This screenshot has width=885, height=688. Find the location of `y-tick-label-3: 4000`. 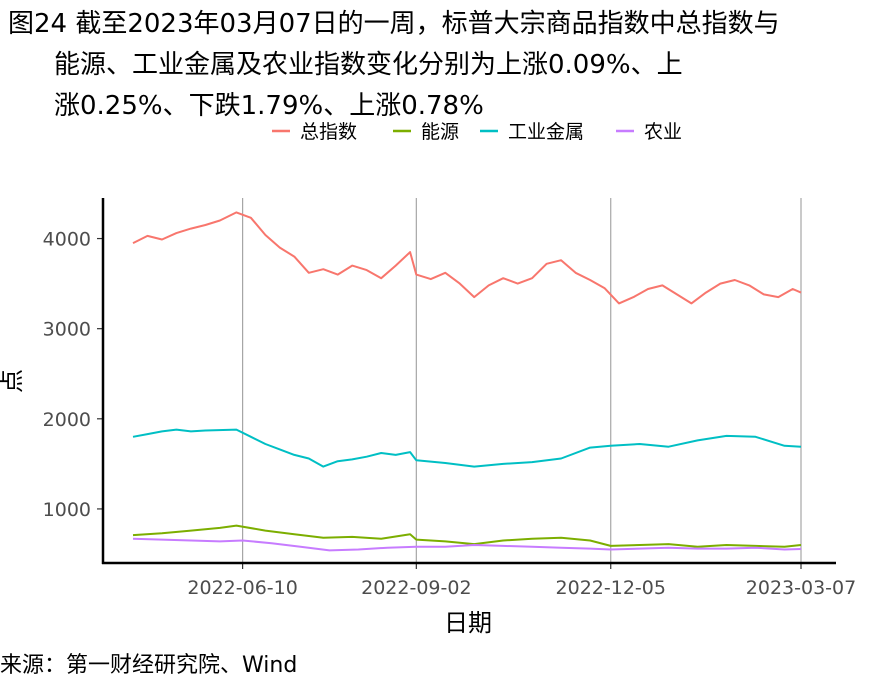

y-tick-label-3: 4000 is located at coordinates (67, 240).